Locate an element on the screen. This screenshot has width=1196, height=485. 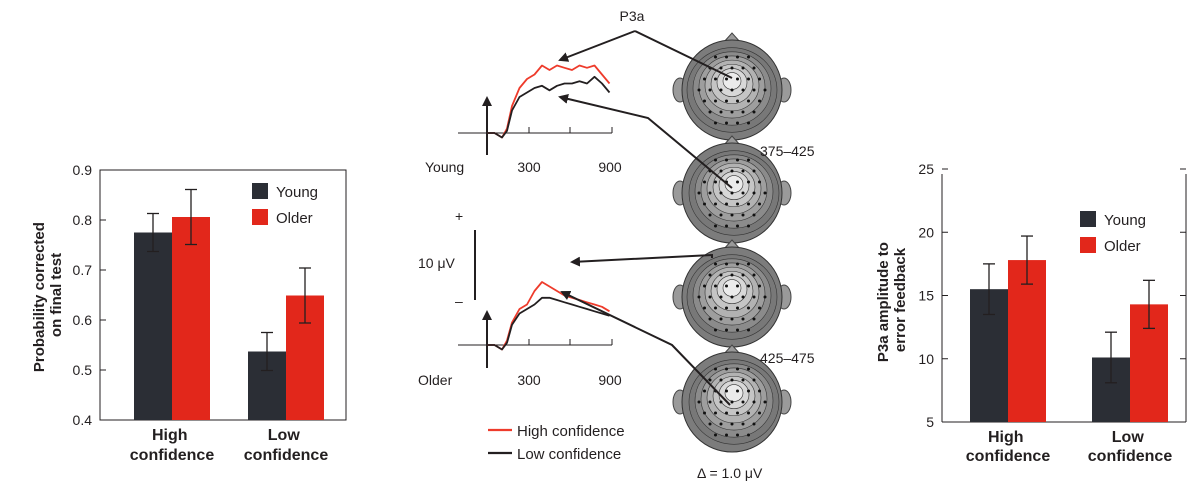
legend-label-older: Older is located at coordinates (294, 218).